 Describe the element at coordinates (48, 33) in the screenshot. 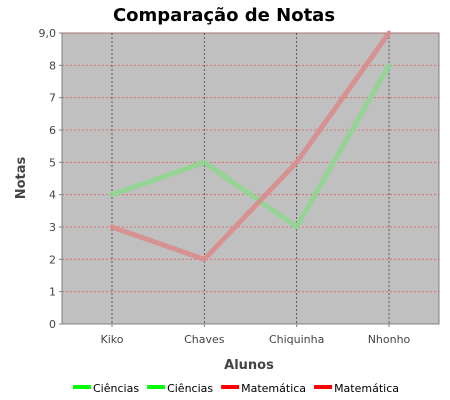

I see `y-tick-label: 9,0` at that location.